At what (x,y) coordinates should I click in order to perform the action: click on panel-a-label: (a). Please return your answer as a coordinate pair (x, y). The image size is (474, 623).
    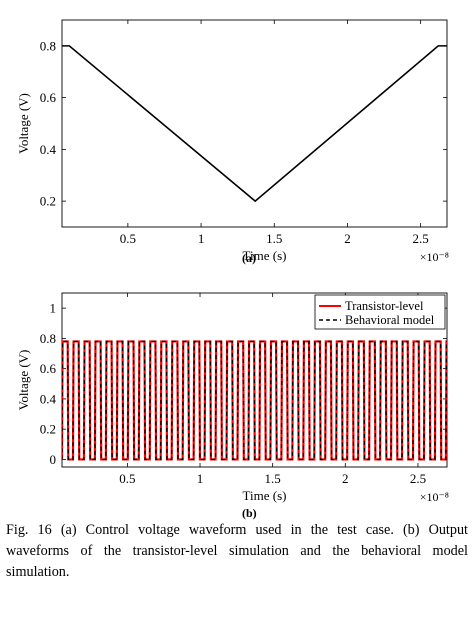
    Looking at the image, I should click on (249, 258).